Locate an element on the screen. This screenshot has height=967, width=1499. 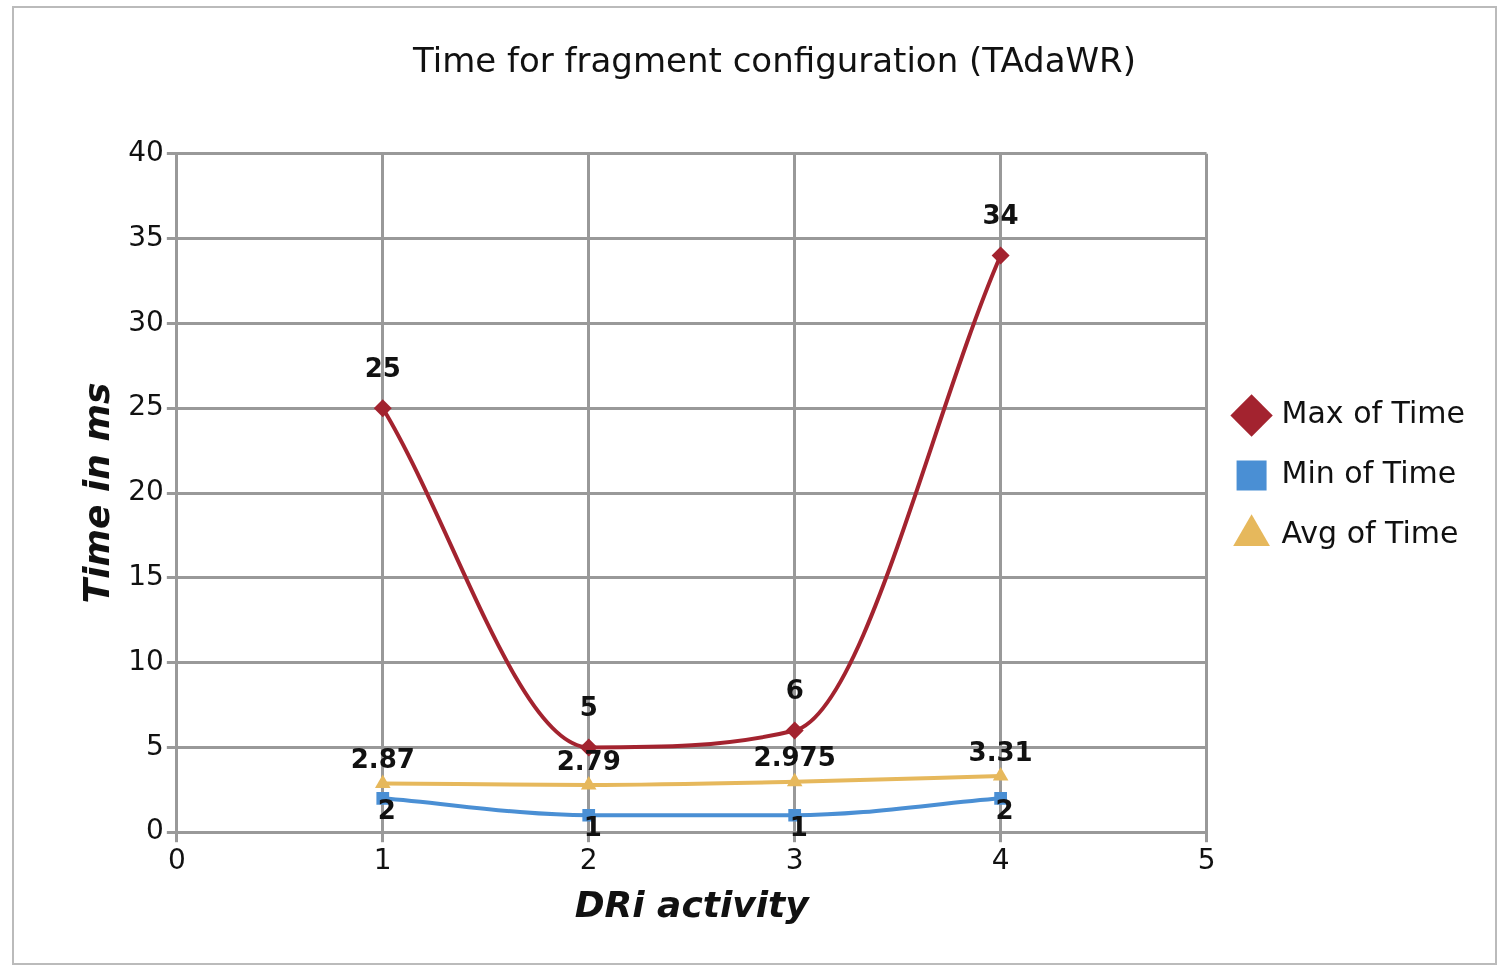
data-label: 6 is located at coordinates (794, 690).